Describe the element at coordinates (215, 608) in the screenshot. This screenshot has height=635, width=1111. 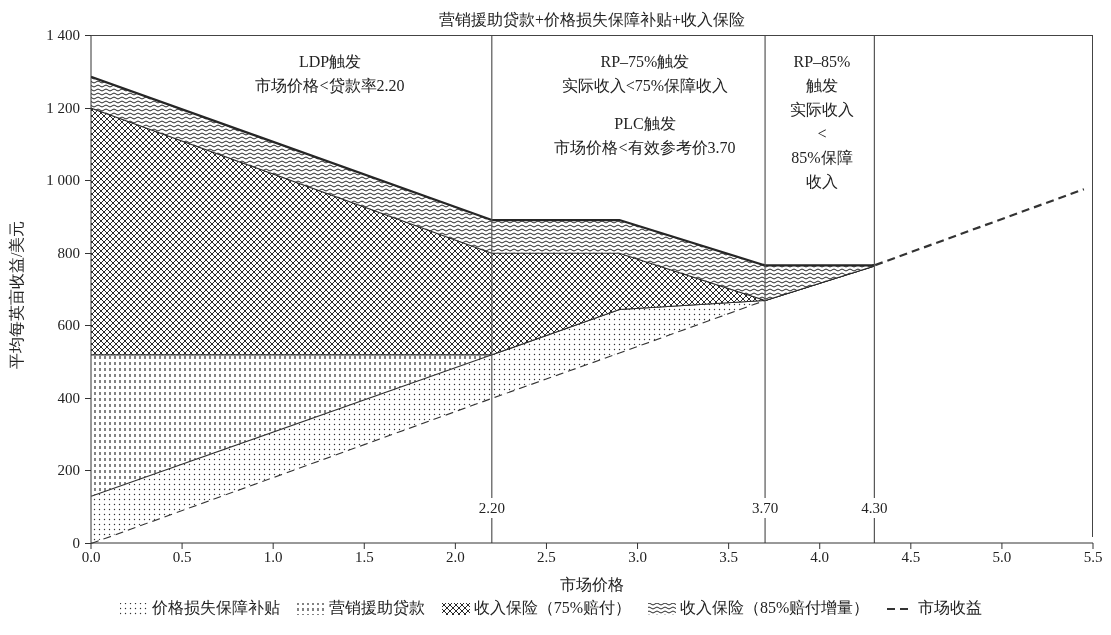
I see `legend-label: 价格损失保障补贴` at that location.